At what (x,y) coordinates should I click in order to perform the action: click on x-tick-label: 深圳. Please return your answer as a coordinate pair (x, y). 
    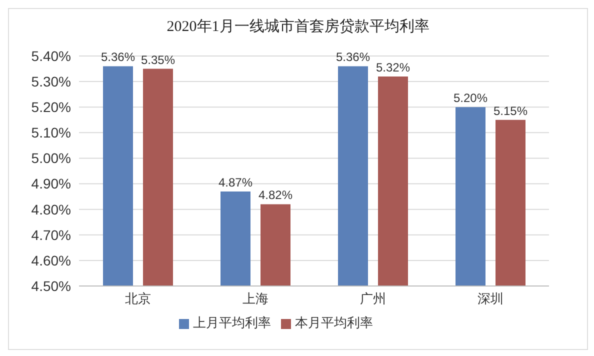
    Looking at the image, I should click on (490, 298).